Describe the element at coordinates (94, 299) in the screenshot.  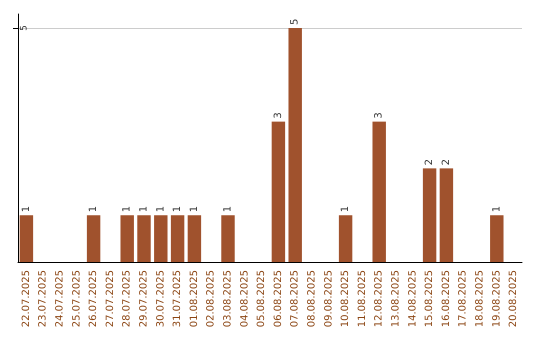
I see `x-tick-label: 26.07.2025` at that location.